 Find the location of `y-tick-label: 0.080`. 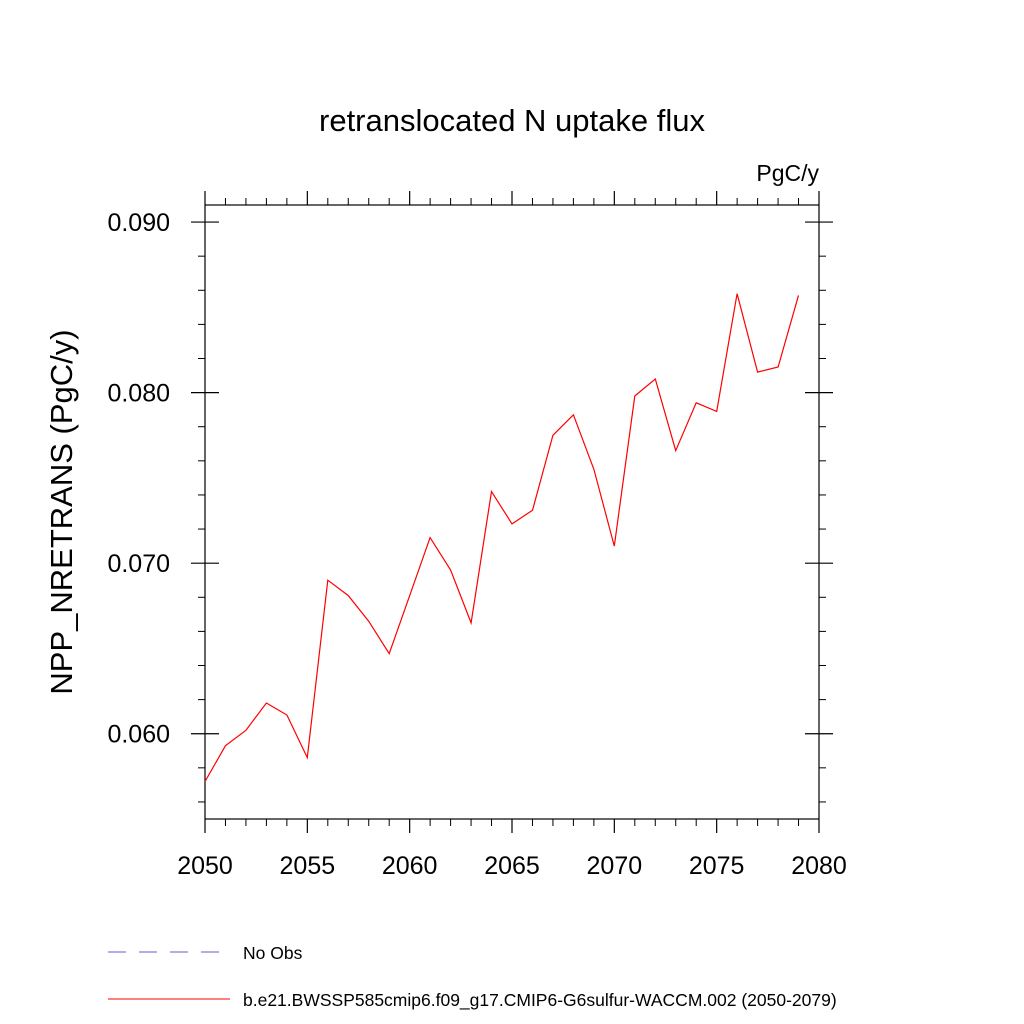

y-tick-label: 0.080 is located at coordinates (138, 394).